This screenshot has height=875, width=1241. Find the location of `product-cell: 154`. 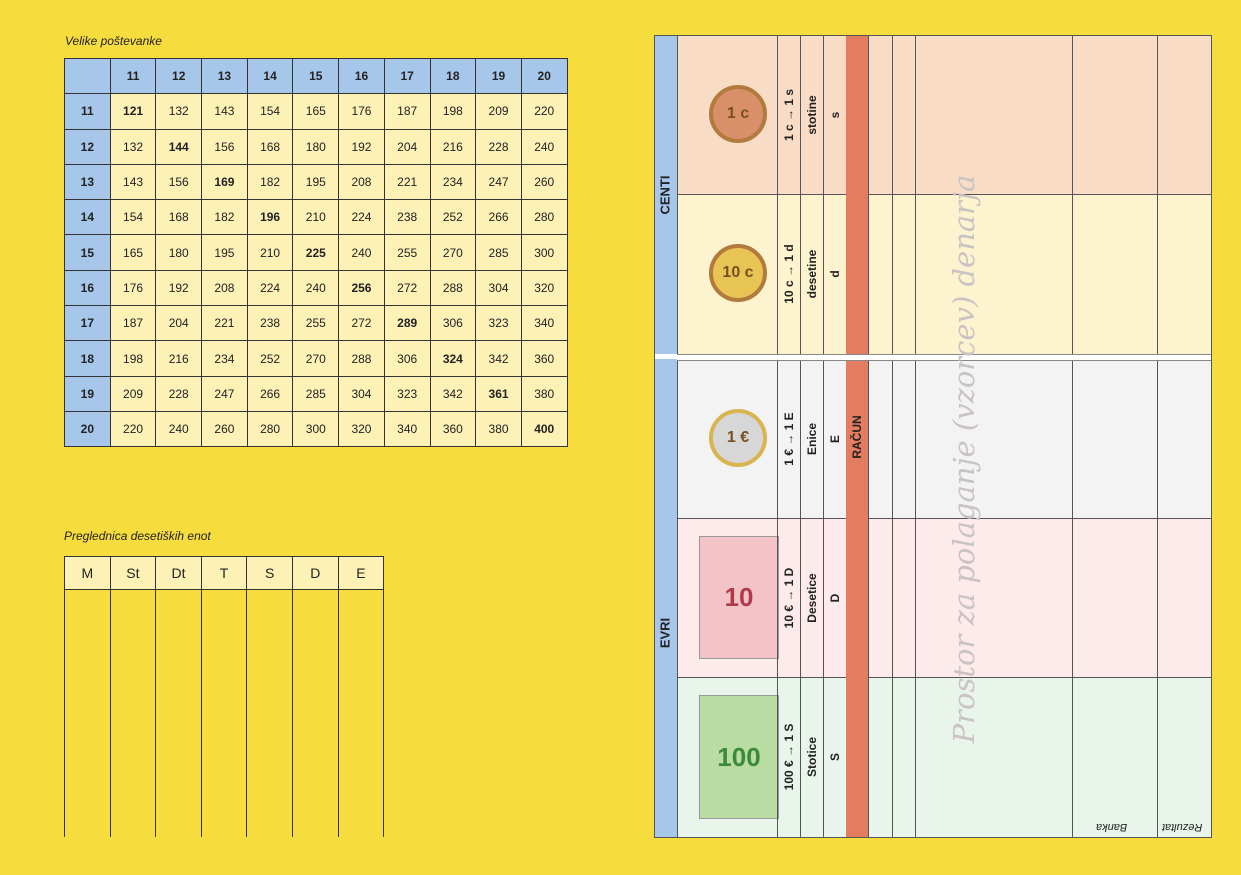

product-cell: 154 is located at coordinates (133, 217).